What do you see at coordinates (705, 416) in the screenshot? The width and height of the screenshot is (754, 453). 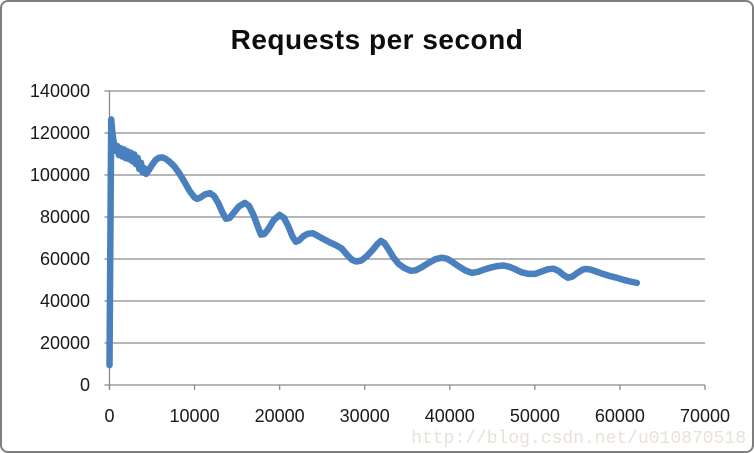 I see `x-axis-label: 70000` at bounding box center [705, 416].